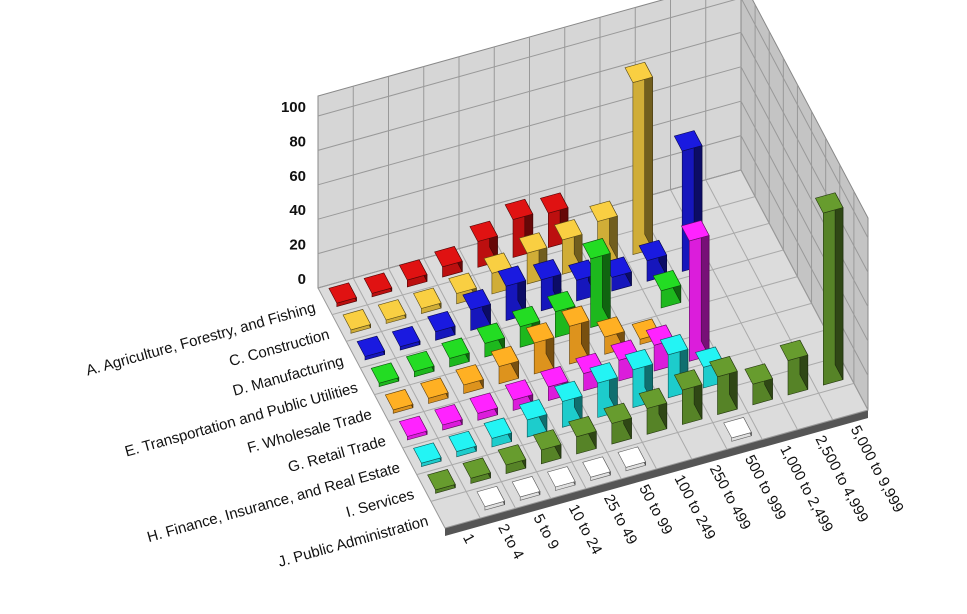  I want to click on x-tick-label: 2 to 4, so click(510, 541).